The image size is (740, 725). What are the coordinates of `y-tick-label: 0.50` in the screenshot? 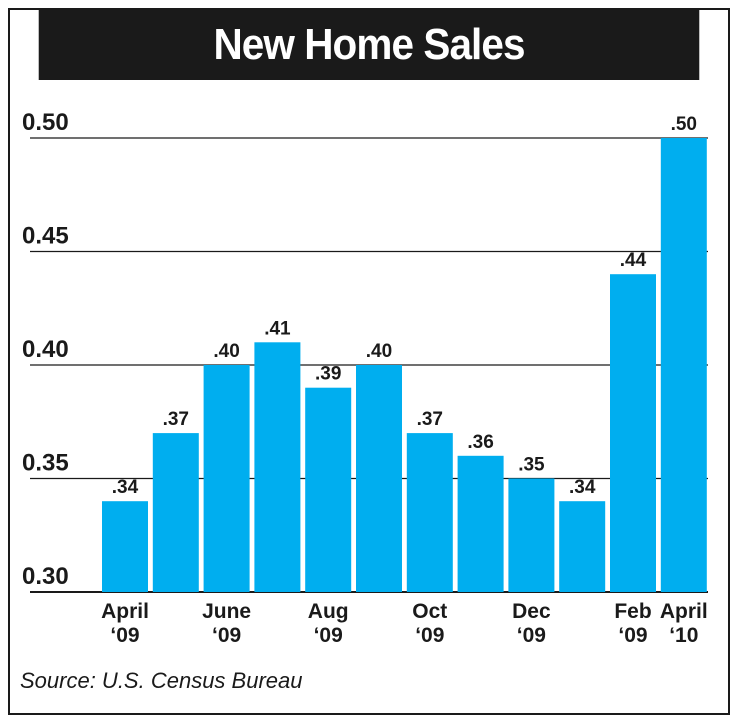 It's located at (45, 122).